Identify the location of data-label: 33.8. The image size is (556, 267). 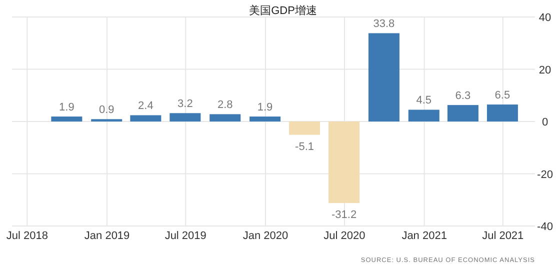
(384, 24).